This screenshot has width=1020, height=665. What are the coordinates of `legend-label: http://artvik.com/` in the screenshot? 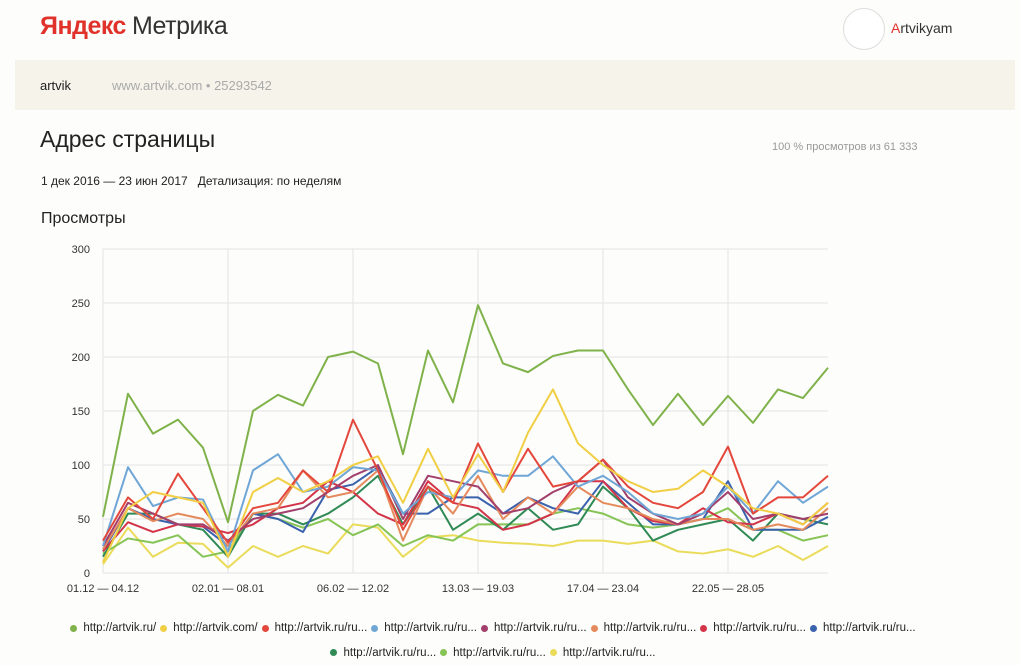 It's located at (215, 628).